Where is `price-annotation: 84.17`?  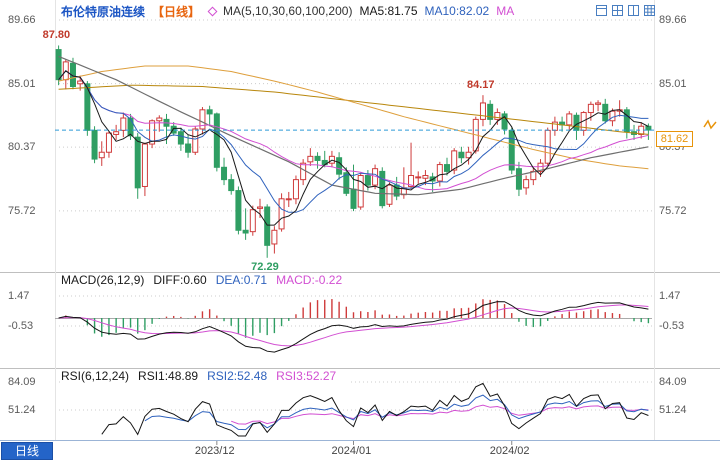
price-annotation: 84.17 is located at coordinates (480, 85).